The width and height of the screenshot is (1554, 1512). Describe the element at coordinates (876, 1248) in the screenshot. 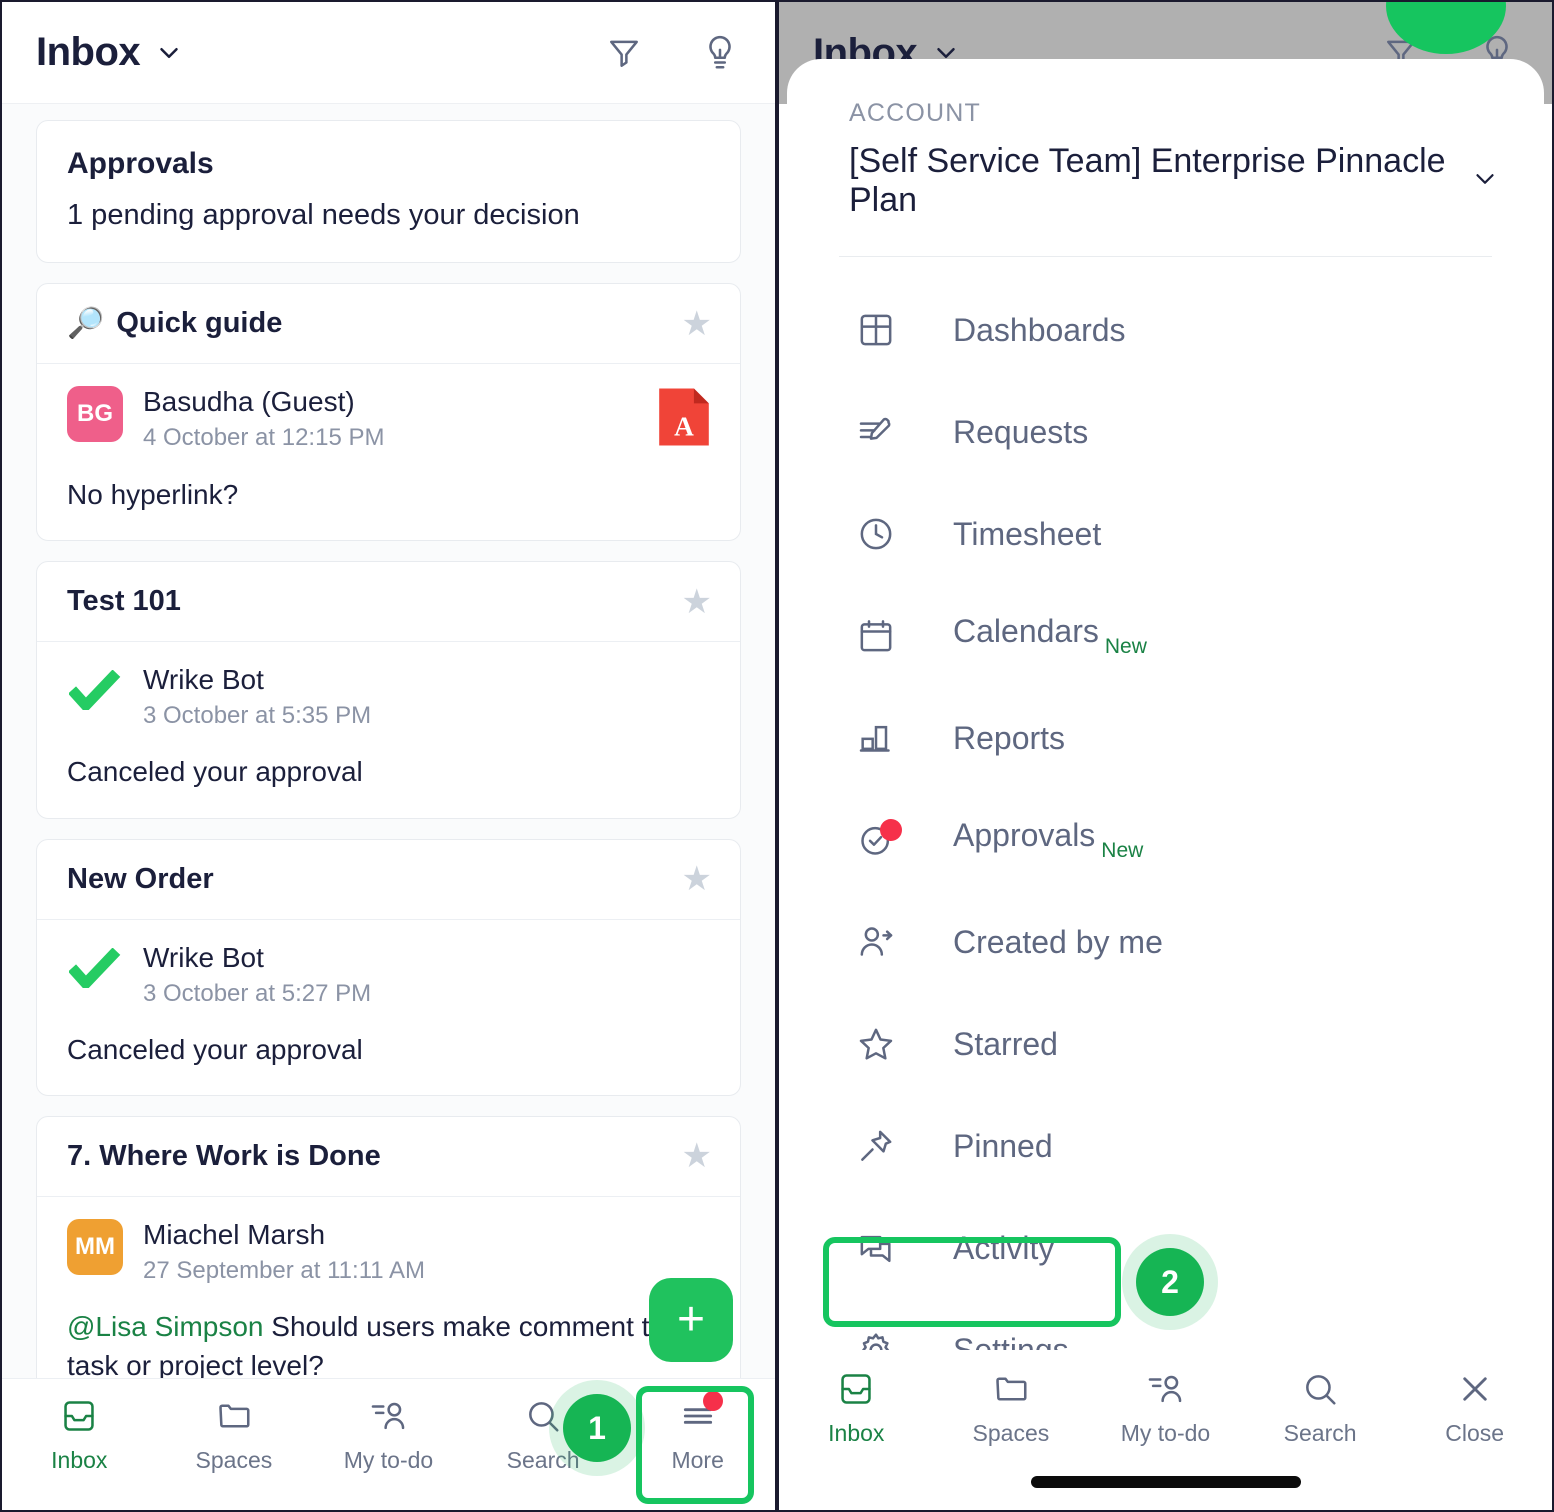

I see `activity-icon` at that location.